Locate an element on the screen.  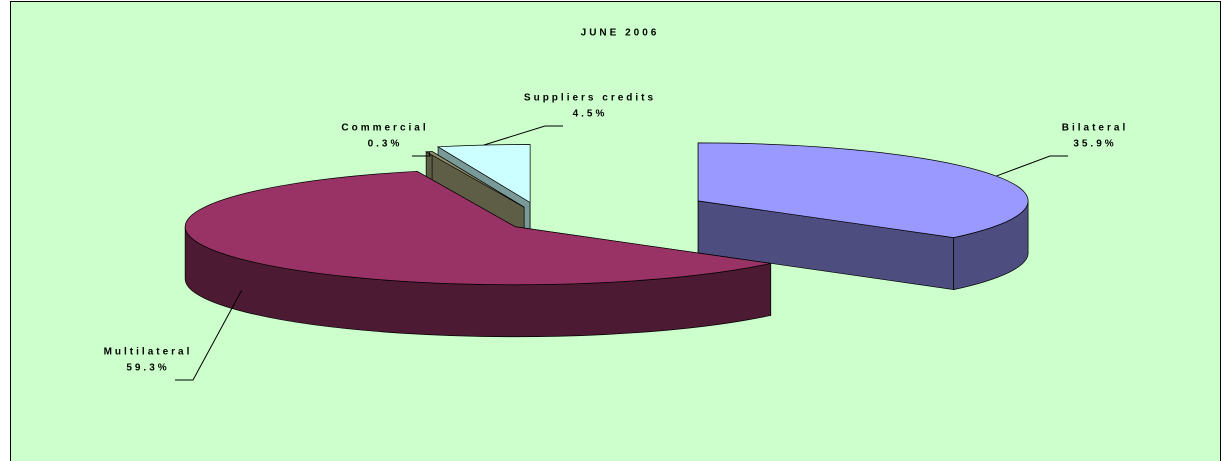
slice-value-label: 35.9% is located at coordinates (1094, 144).